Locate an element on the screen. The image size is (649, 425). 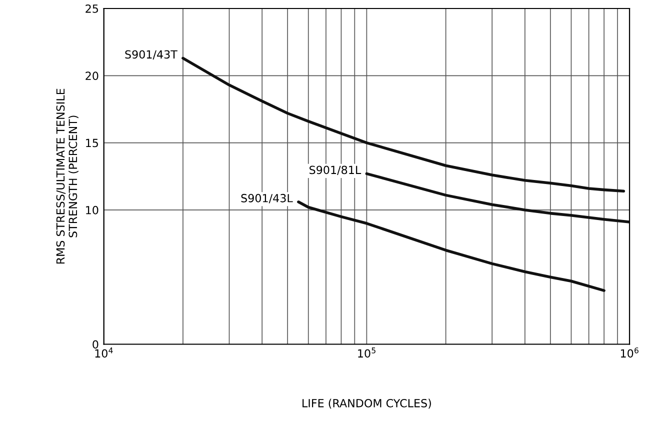
x-tick-label: 10$^{5}$ is located at coordinates (367, 353).